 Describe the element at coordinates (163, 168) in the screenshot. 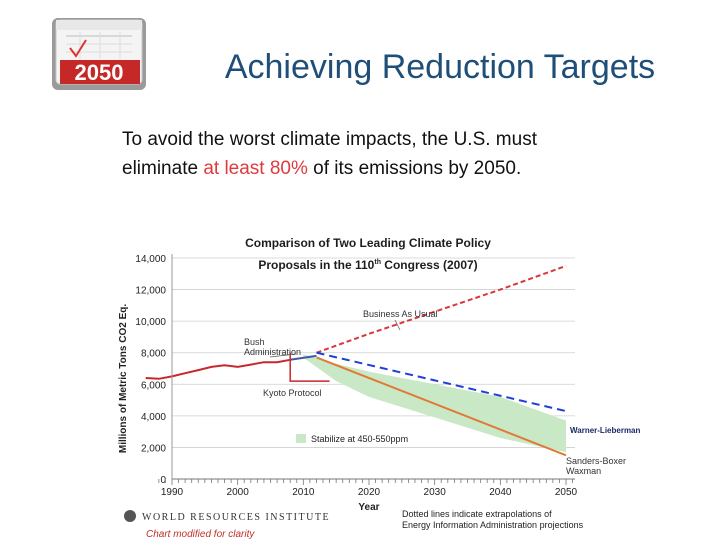

I see `intro-line-2-before: eliminate` at that location.